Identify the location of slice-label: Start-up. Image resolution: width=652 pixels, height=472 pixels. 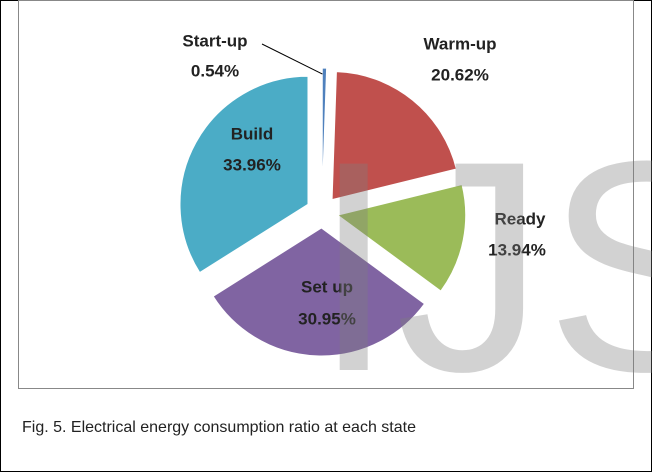
(214, 40).